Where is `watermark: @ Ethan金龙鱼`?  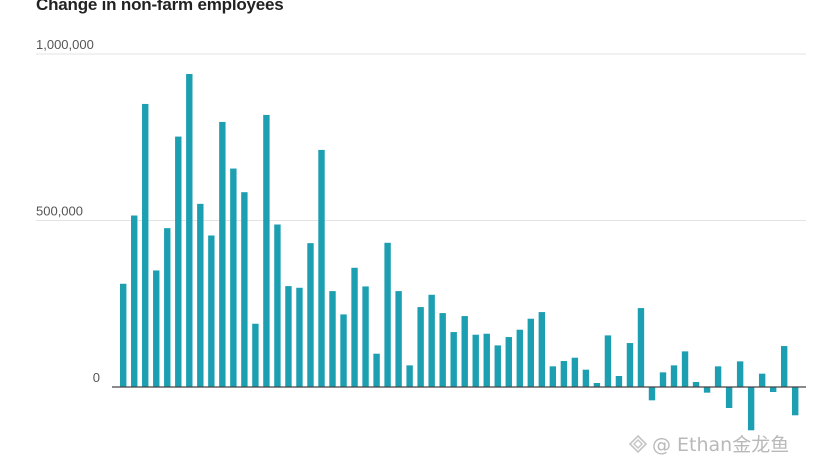 watermark: @ Ethan金龙鱼 is located at coordinates (708, 443).